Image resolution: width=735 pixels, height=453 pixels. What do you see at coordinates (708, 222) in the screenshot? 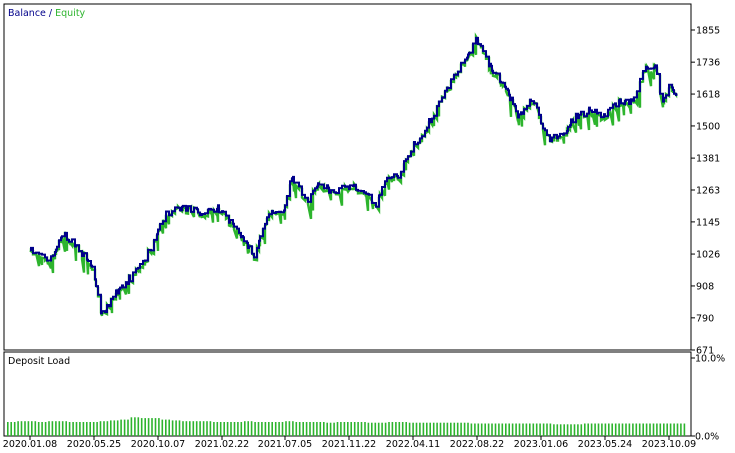
I see `y-tick-label: 1145` at bounding box center [708, 222].